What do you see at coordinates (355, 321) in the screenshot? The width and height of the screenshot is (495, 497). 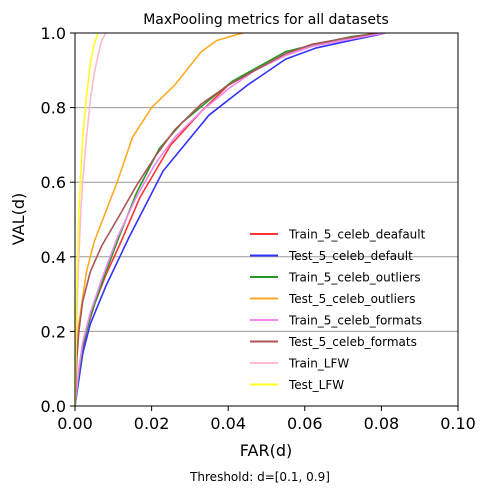 I see `legend-label: Train_5_celeb_formats` at bounding box center [355, 321].